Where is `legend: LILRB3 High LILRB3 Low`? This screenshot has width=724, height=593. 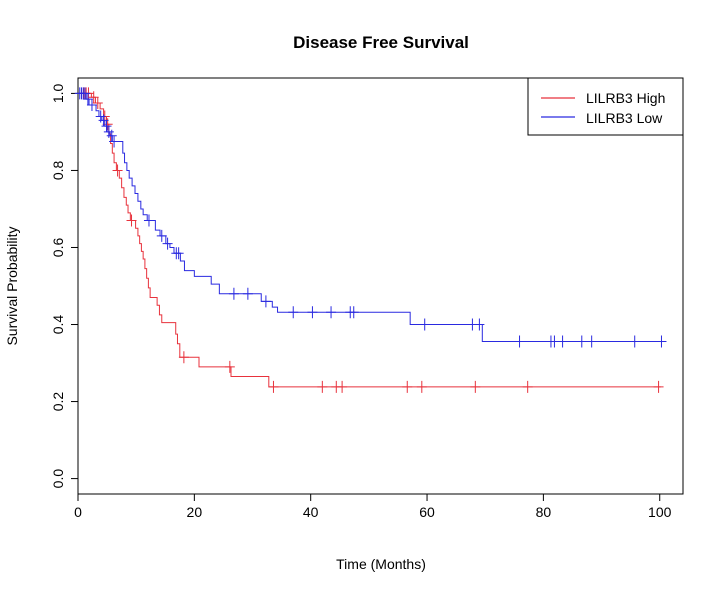
legend: LILRB3 High LILRB3 Low is located at coordinates (605, 106).